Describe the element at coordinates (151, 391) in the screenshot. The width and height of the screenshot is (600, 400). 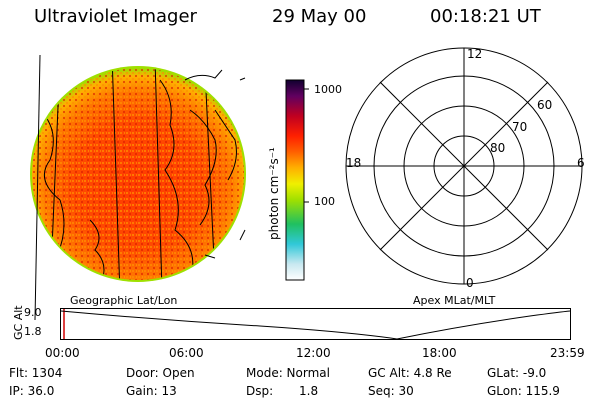
I see `gain-value: Gain: 13` at that location.